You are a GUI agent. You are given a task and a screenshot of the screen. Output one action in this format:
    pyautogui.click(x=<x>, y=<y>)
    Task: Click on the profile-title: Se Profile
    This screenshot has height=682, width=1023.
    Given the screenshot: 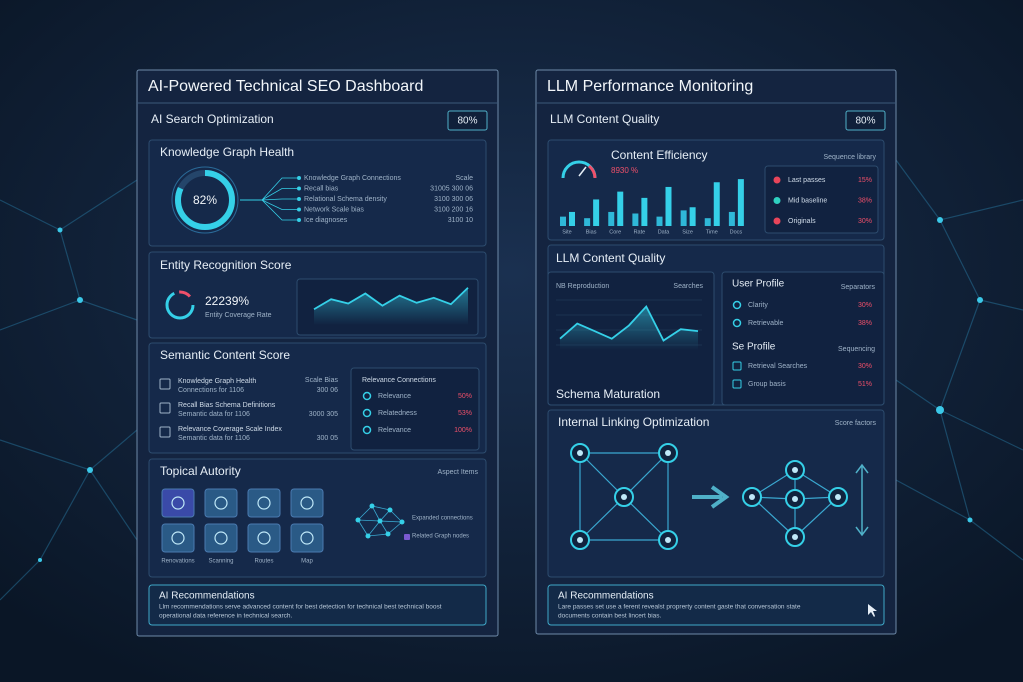 What is the action you would take?
    pyautogui.click(x=754, y=347)
    